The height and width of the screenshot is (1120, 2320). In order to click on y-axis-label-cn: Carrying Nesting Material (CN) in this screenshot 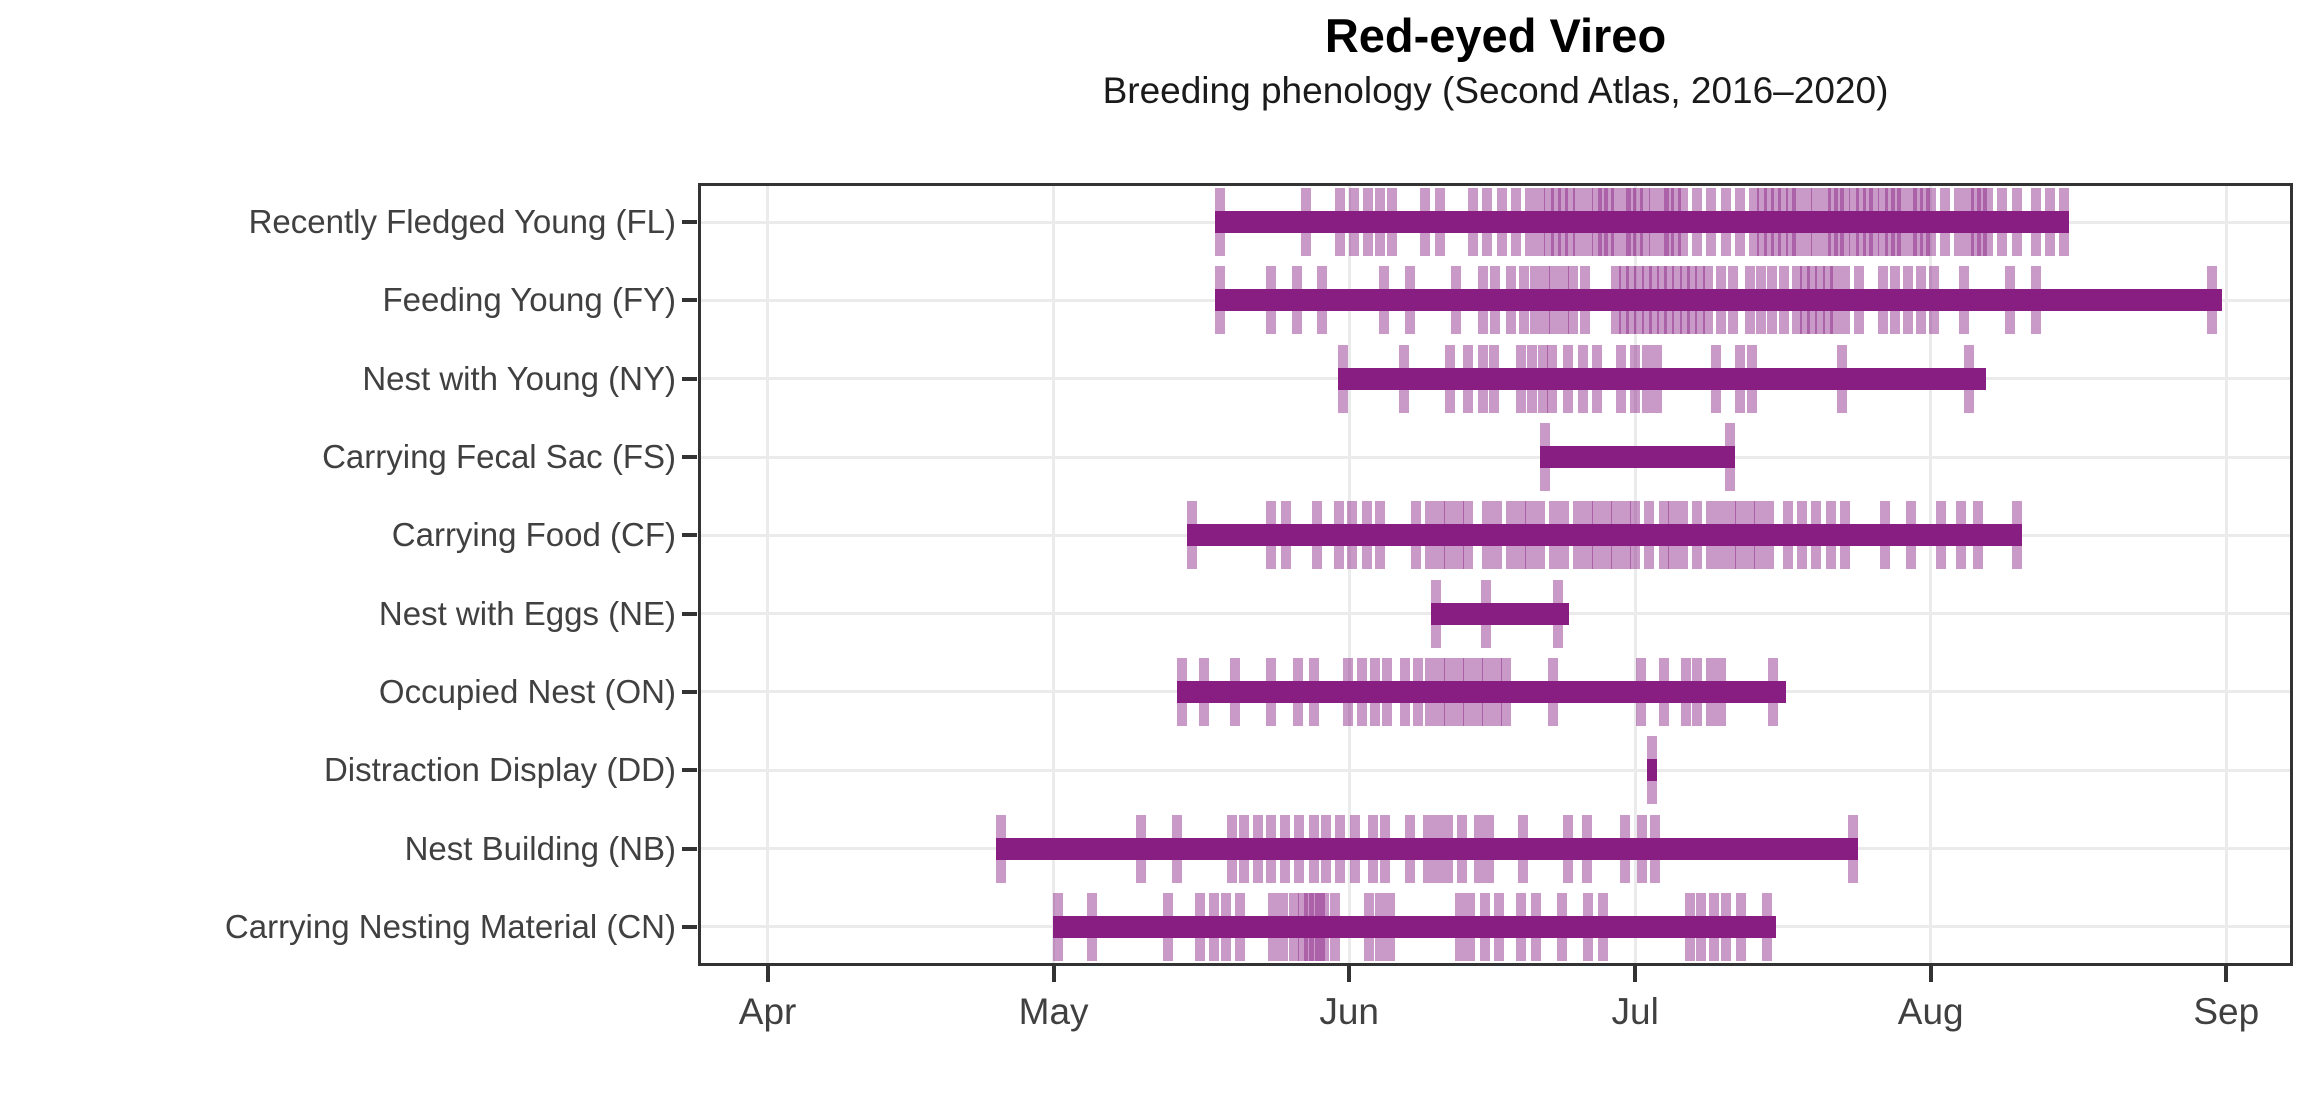, I will do `click(450, 926)`.